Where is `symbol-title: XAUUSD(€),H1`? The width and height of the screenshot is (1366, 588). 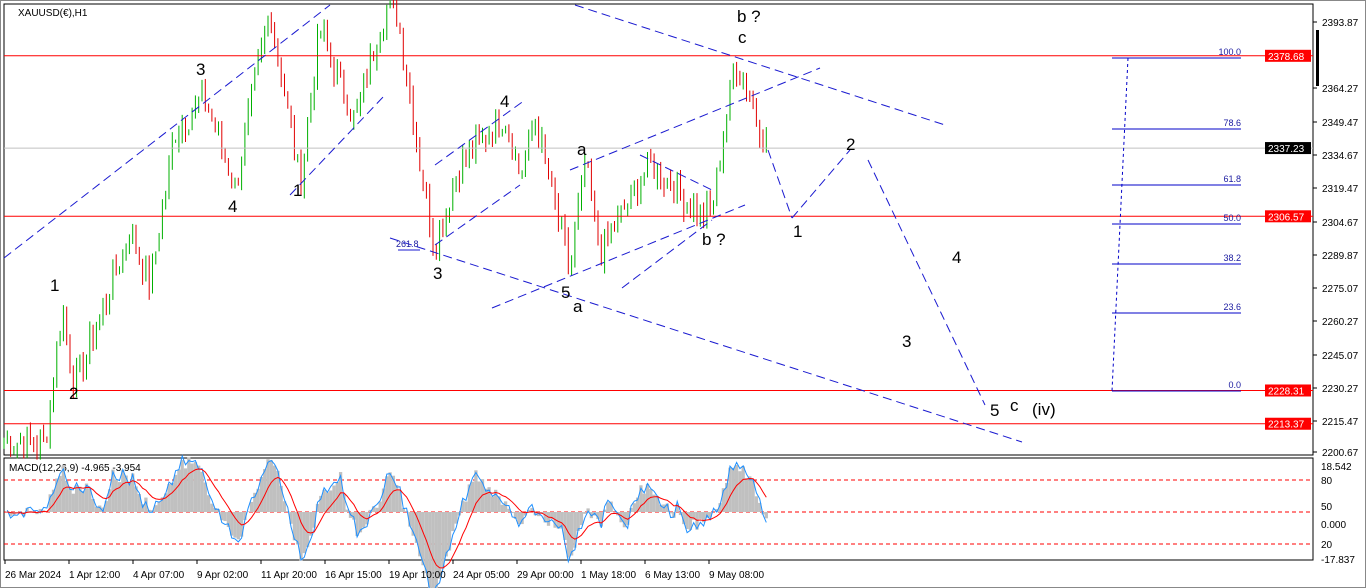
symbol-title: XAUUSD(€),H1 is located at coordinates (53, 13).